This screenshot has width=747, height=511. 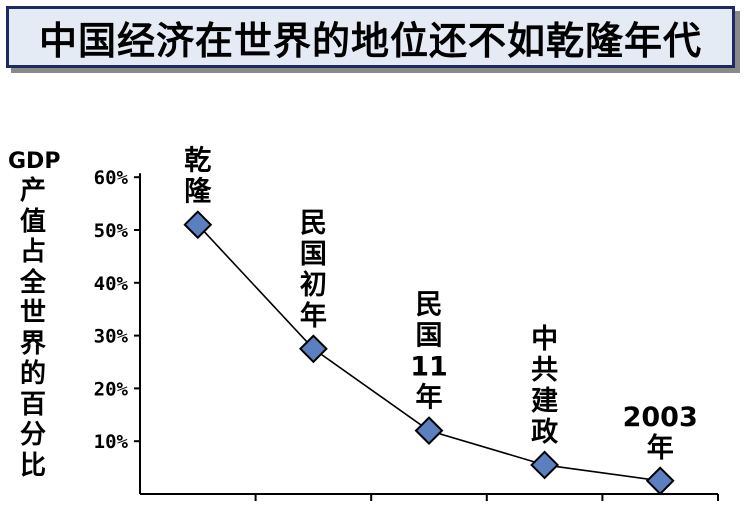 I want to click on category-label-1-3: 年, so click(x=313, y=316).